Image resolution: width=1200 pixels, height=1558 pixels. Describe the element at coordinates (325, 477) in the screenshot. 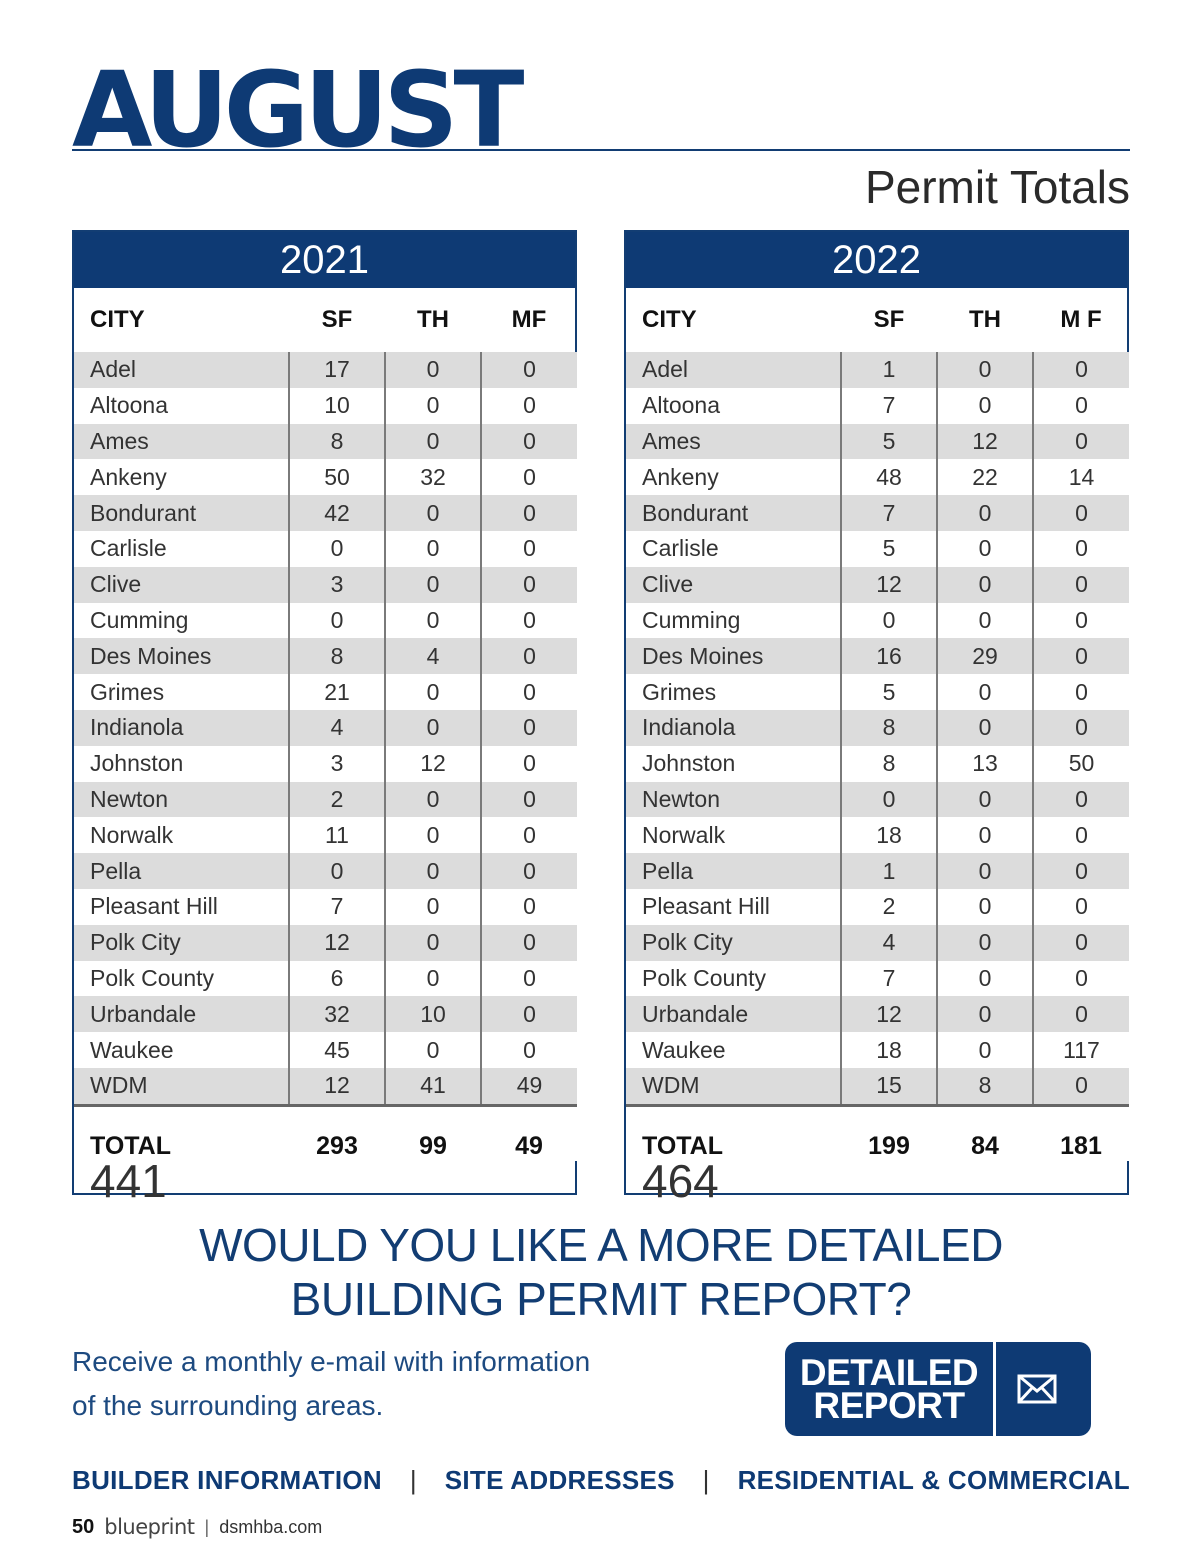

I see `table-row: Ankeny 50 32 0` at that location.